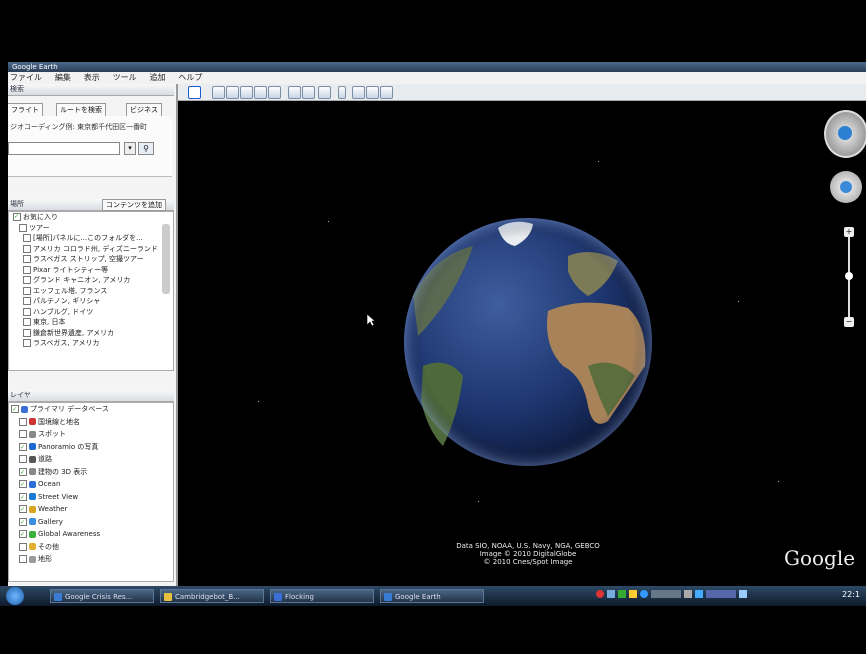 The width and height of the screenshot is (866, 654). What do you see at coordinates (91, 434) in the screenshot?
I see `layer-item: スポット` at bounding box center [91, 434].